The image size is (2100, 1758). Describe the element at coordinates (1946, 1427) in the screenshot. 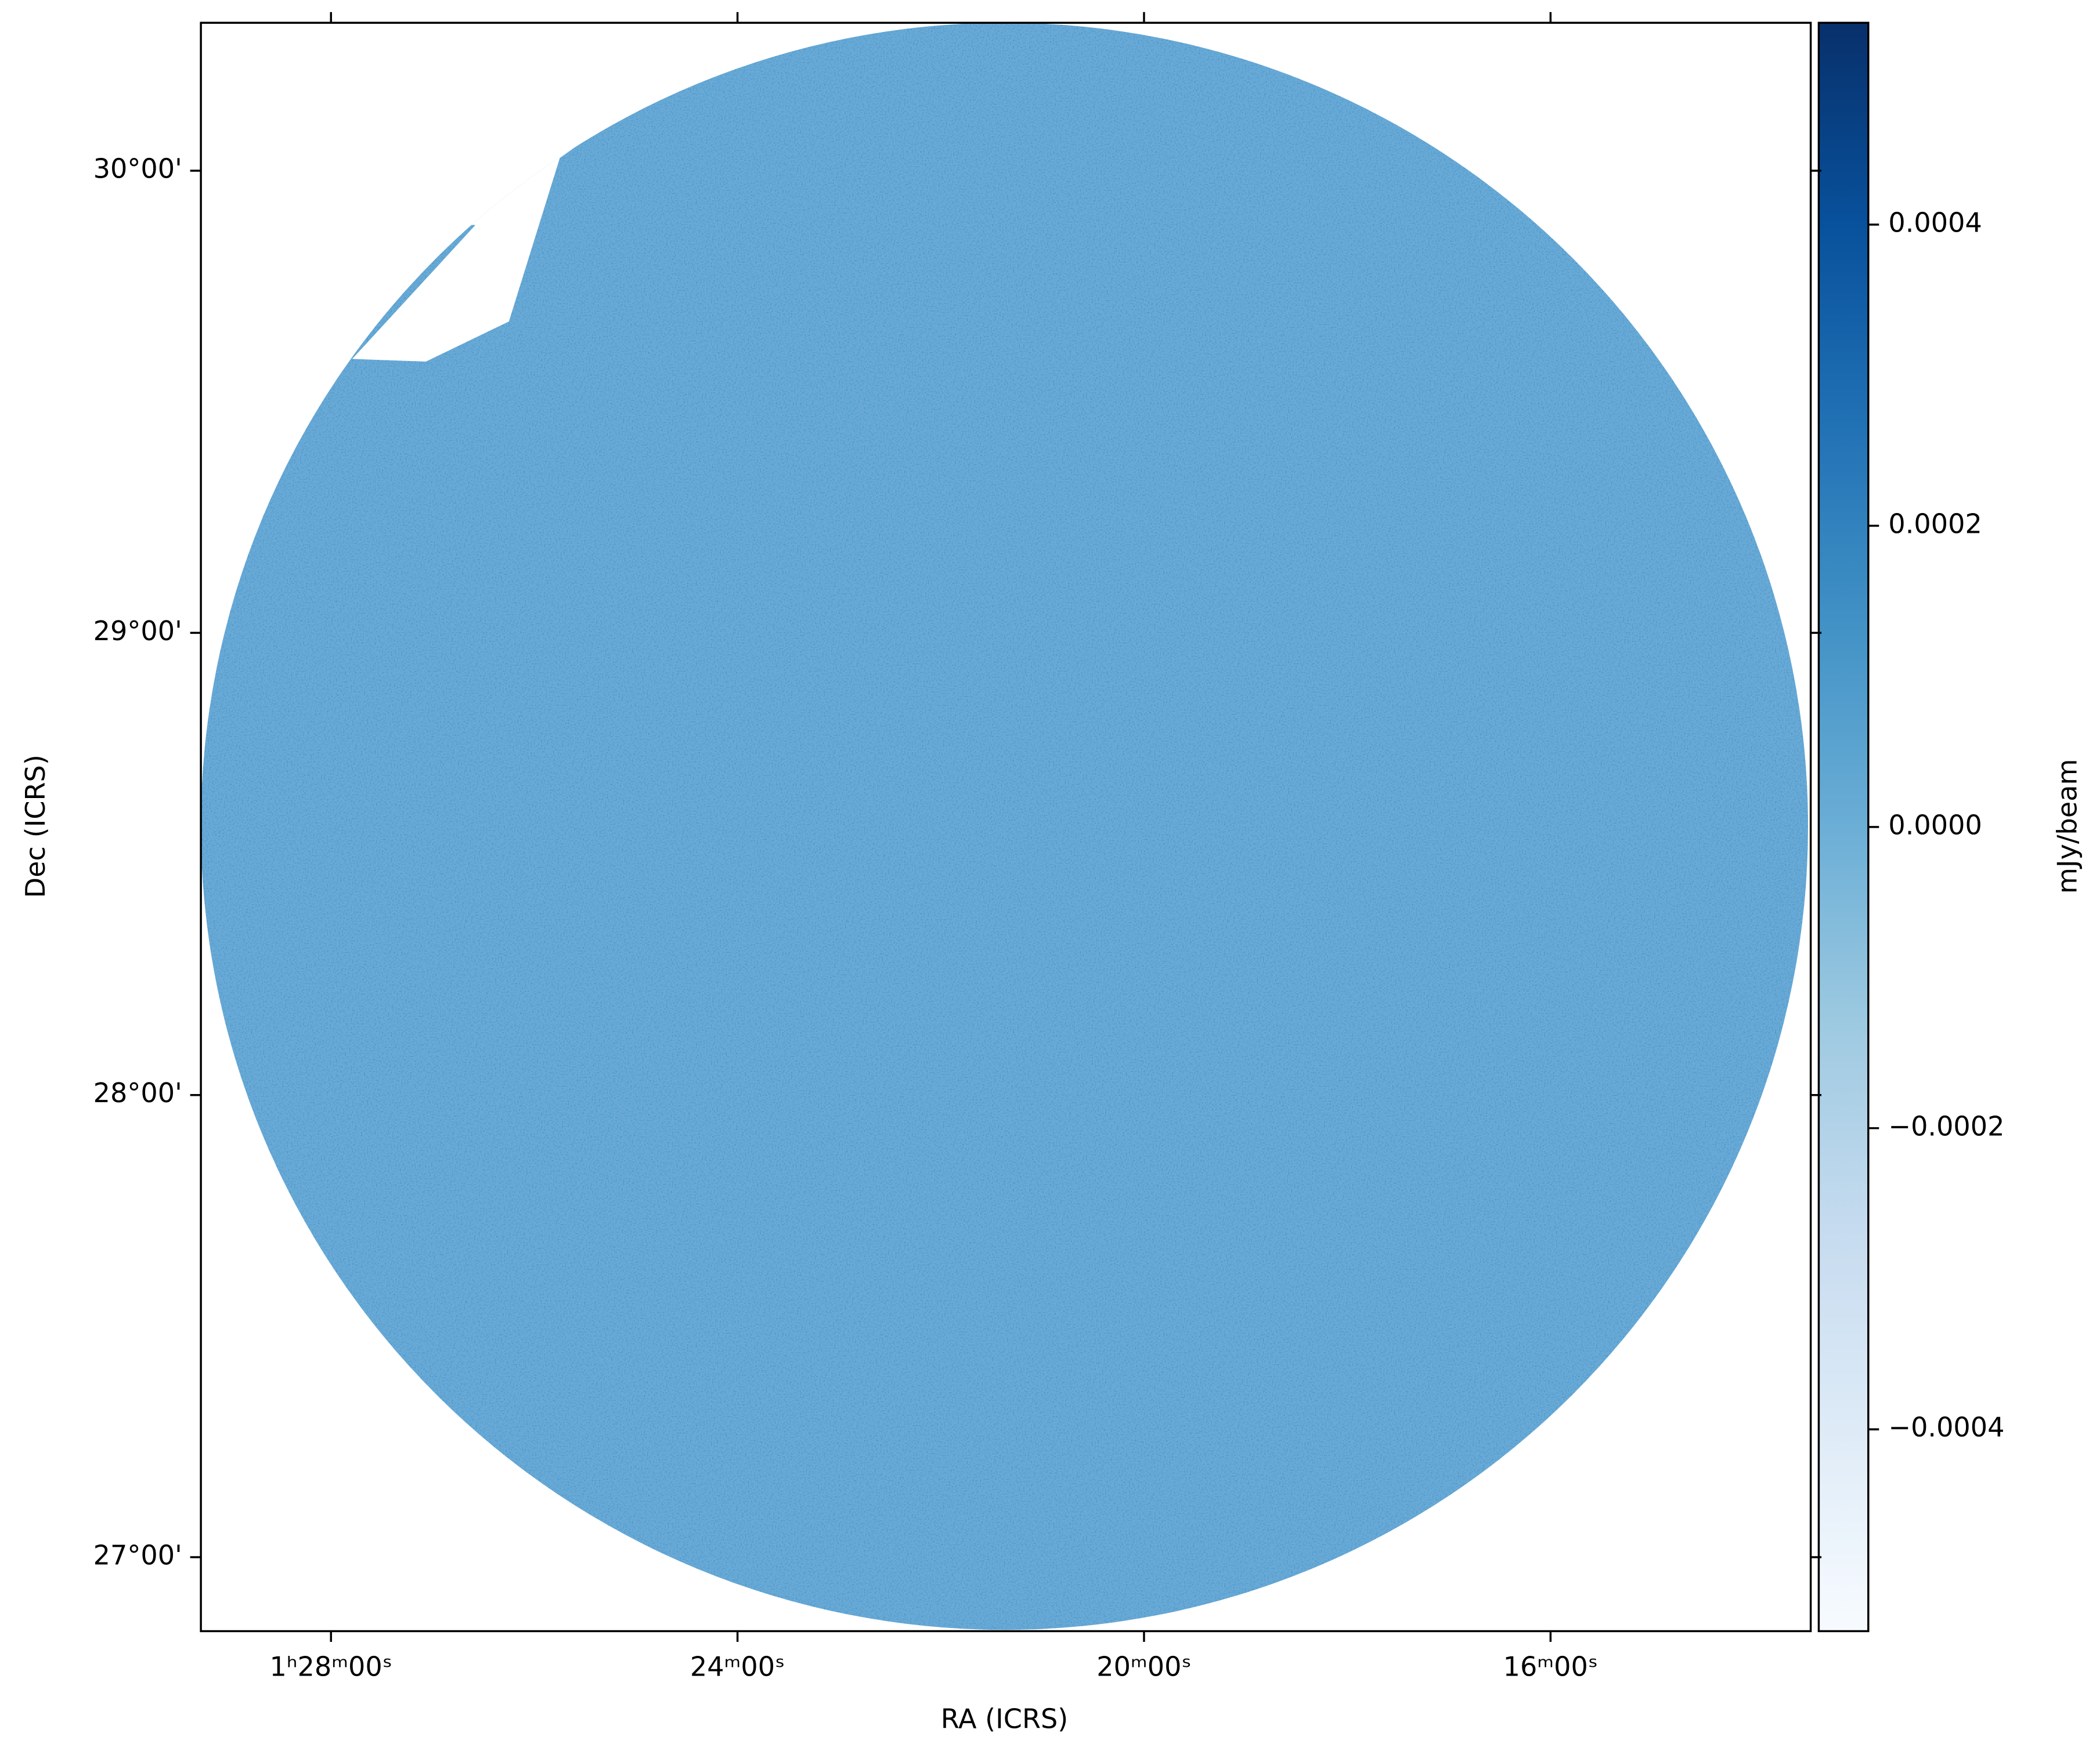

I see `colorbar-tick-label: −0.0004` at that location.